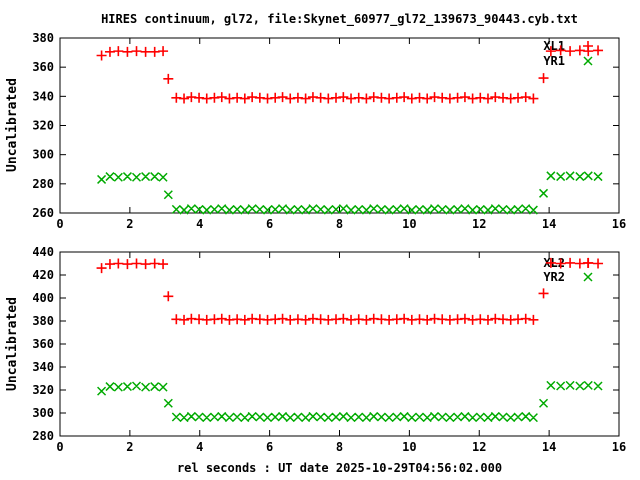 This screenshot has width=640, height=480. Describe the element at coordinates (554, 277) in the screenshot. I see `legend-label-yr2: YR2` at that location.